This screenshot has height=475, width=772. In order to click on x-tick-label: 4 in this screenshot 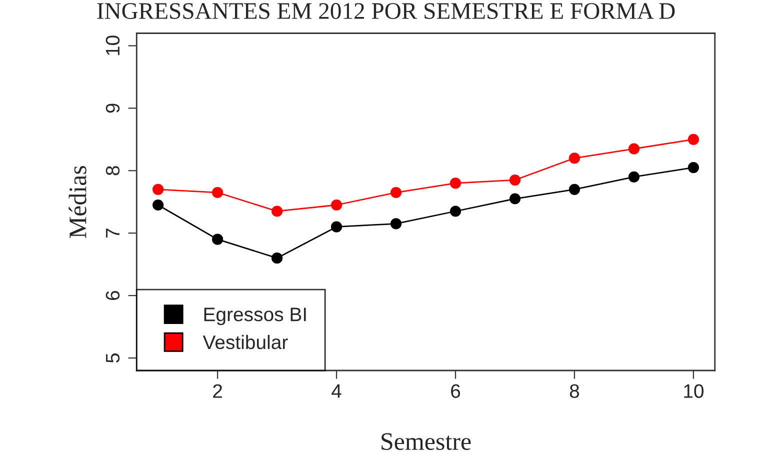, I will do `click(337, 391)`.